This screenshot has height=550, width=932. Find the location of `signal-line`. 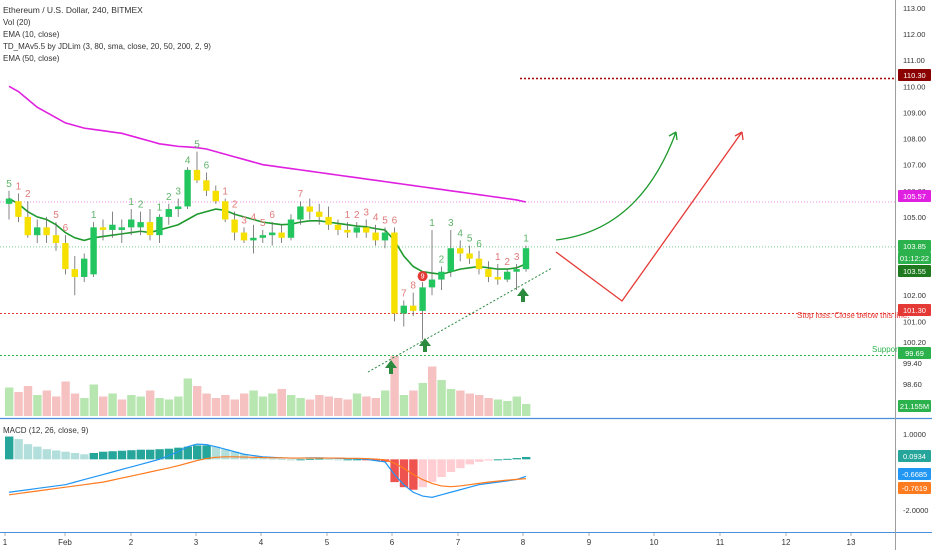

signal-line is located at coordinates (267, 476).